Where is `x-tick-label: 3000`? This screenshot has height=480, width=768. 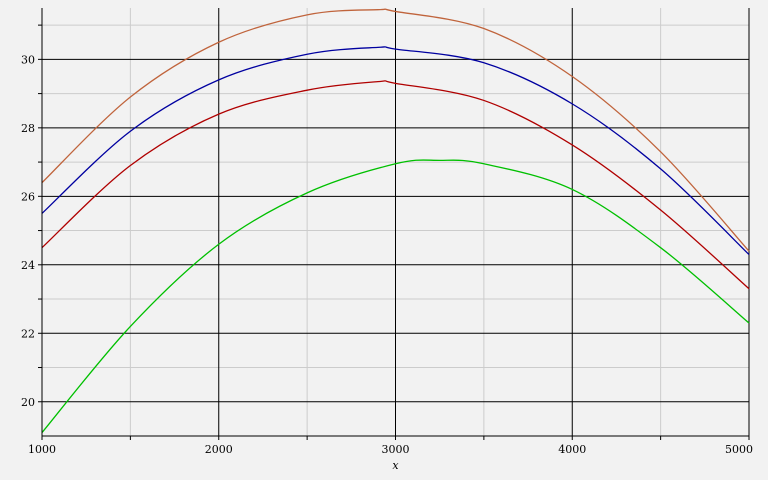
x-tick-label: 3000 is located at coordinates (396, 449).